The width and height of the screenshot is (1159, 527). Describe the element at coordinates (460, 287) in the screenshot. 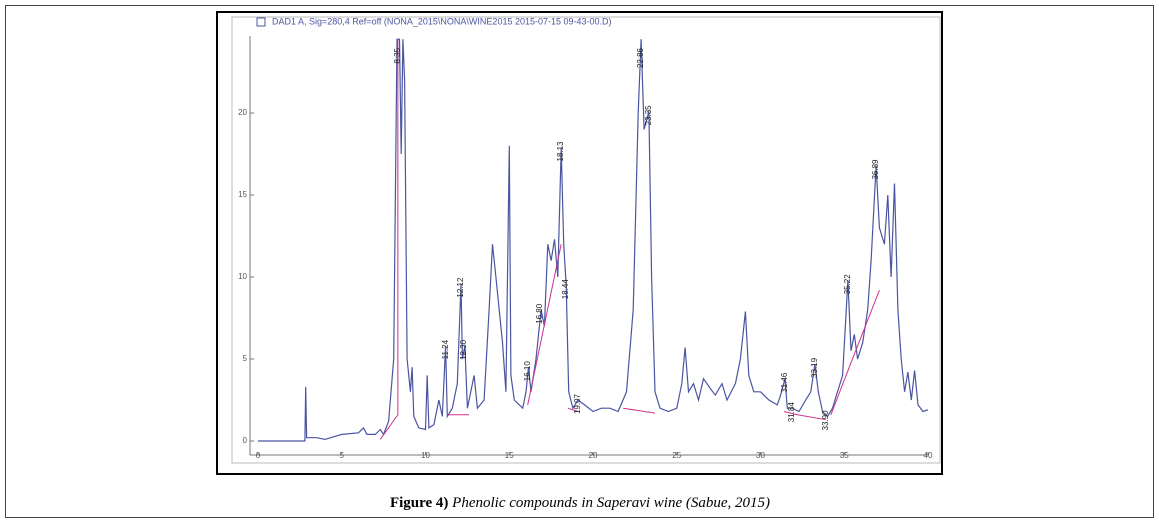

I see `peak-label: 12.12` at that location.